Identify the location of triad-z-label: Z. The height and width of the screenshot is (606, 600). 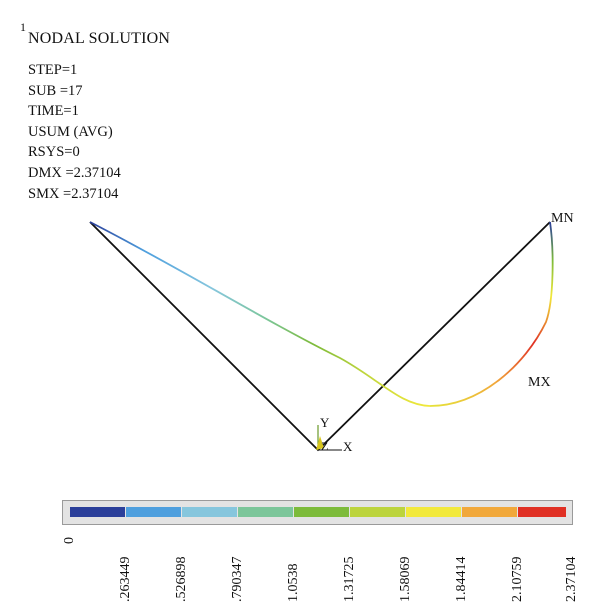
(324, 446).